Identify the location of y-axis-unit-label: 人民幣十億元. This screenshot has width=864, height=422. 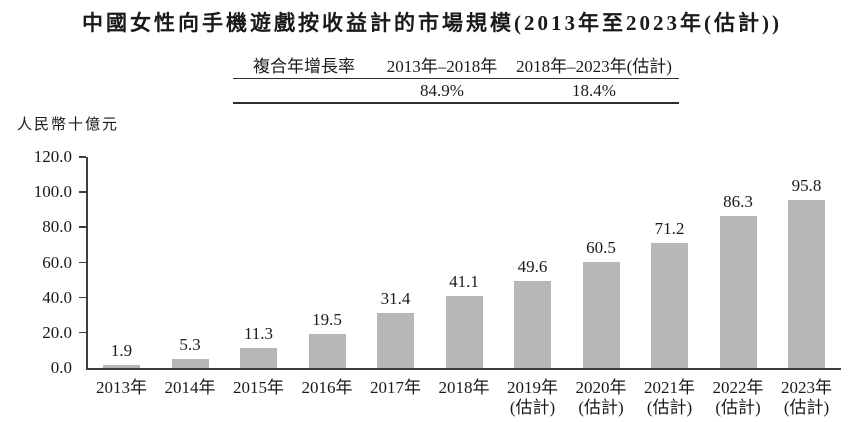
(68, 125).